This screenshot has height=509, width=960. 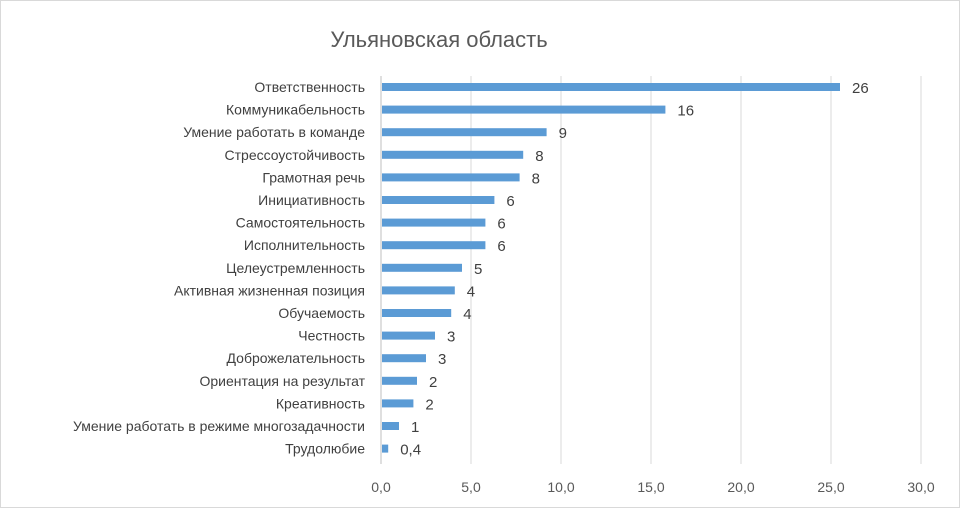 What do you see at coordinates (471, 487) in the screenshot?
I see `x-tick-label: 5,0` at bounding box center [471, 487].